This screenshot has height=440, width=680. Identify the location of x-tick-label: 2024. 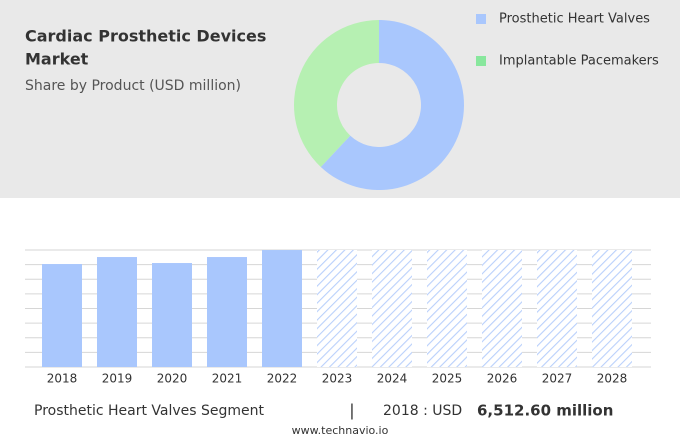
(392, 379).